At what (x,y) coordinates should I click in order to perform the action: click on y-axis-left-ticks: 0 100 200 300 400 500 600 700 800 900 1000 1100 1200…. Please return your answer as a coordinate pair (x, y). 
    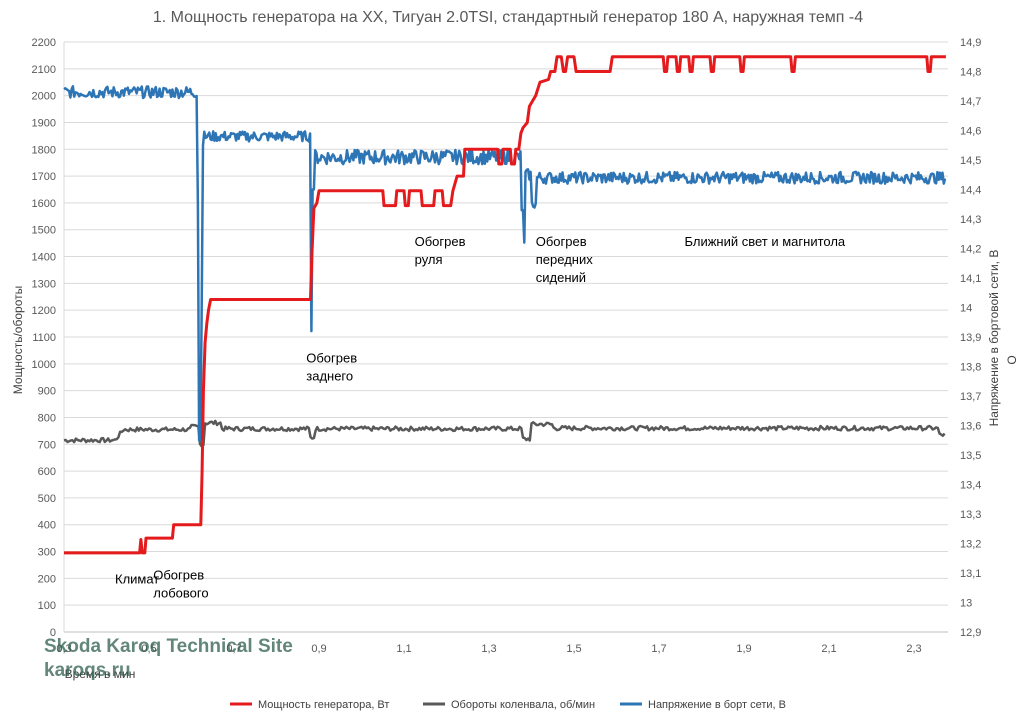
    Looking at the image, I should click on (44, 338).